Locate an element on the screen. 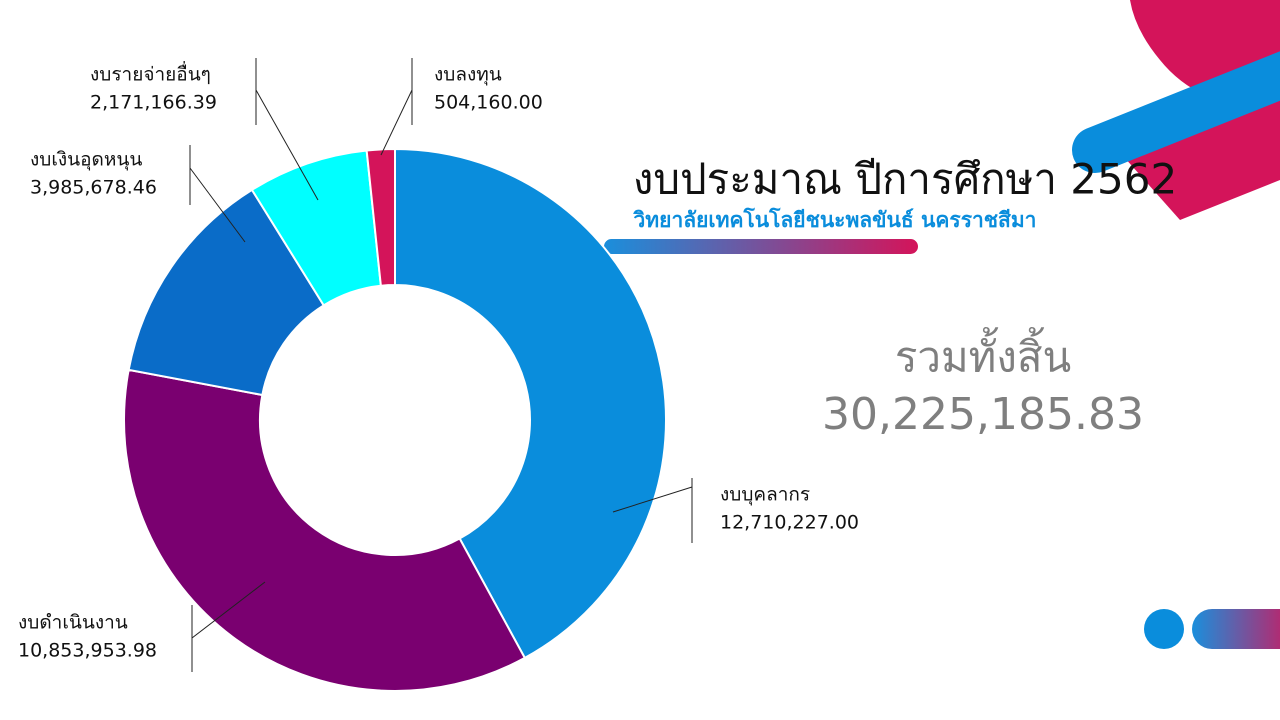 Image resolution: width=1280 pixels, height=720 pixels. slice-label: งบบุคลากร is located at coordinates (765, 495).